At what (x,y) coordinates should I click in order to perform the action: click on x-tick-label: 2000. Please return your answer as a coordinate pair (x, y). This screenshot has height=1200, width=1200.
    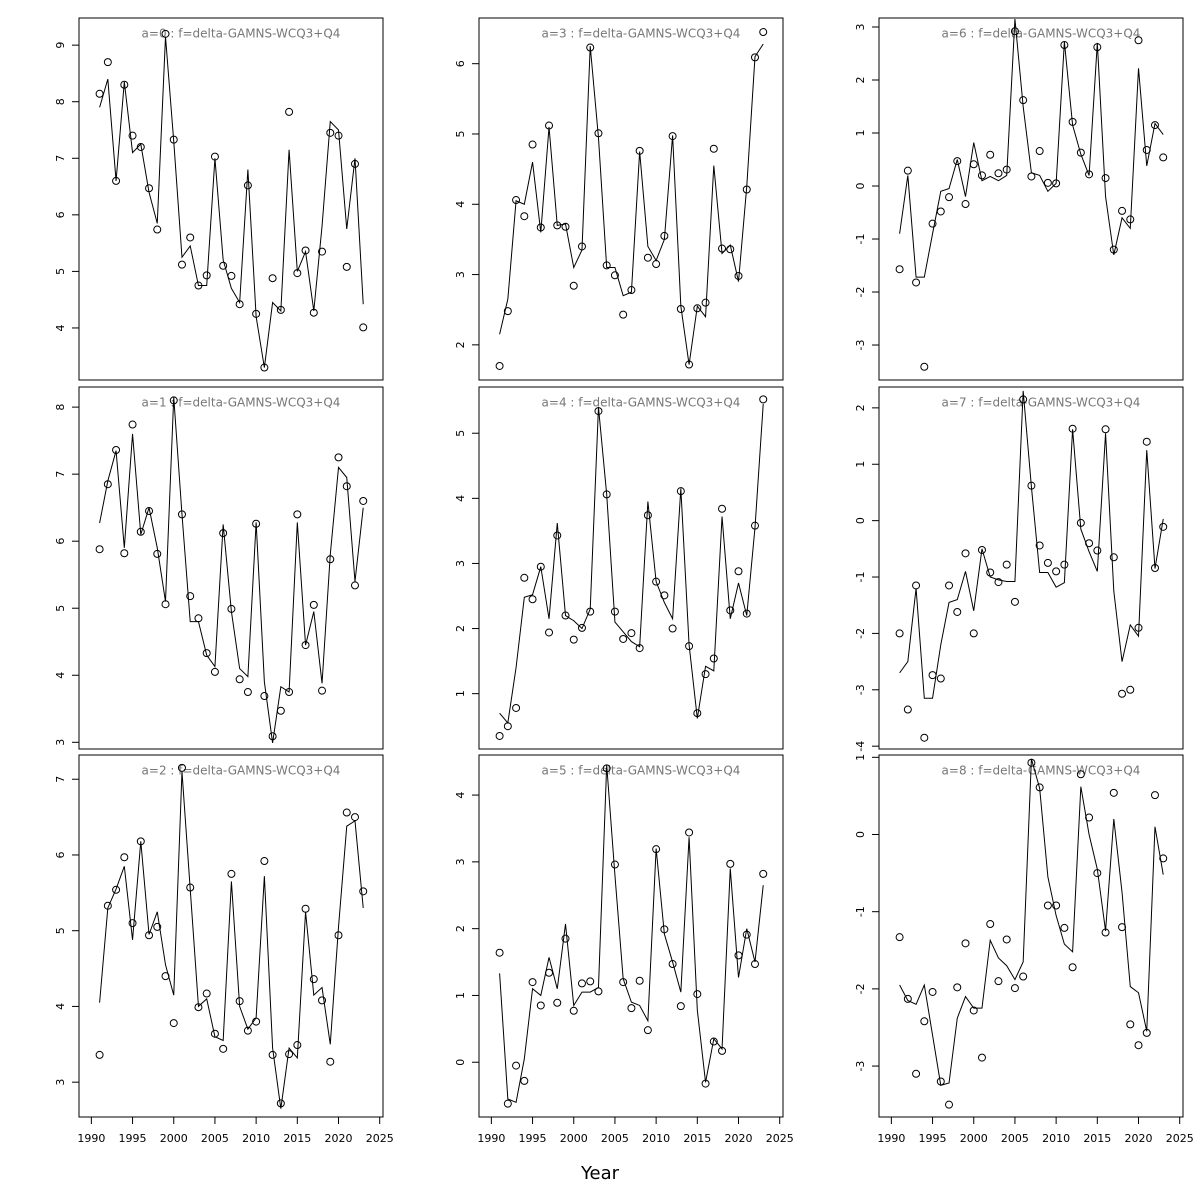
    Looking at the image, I should click on (174, 1138).